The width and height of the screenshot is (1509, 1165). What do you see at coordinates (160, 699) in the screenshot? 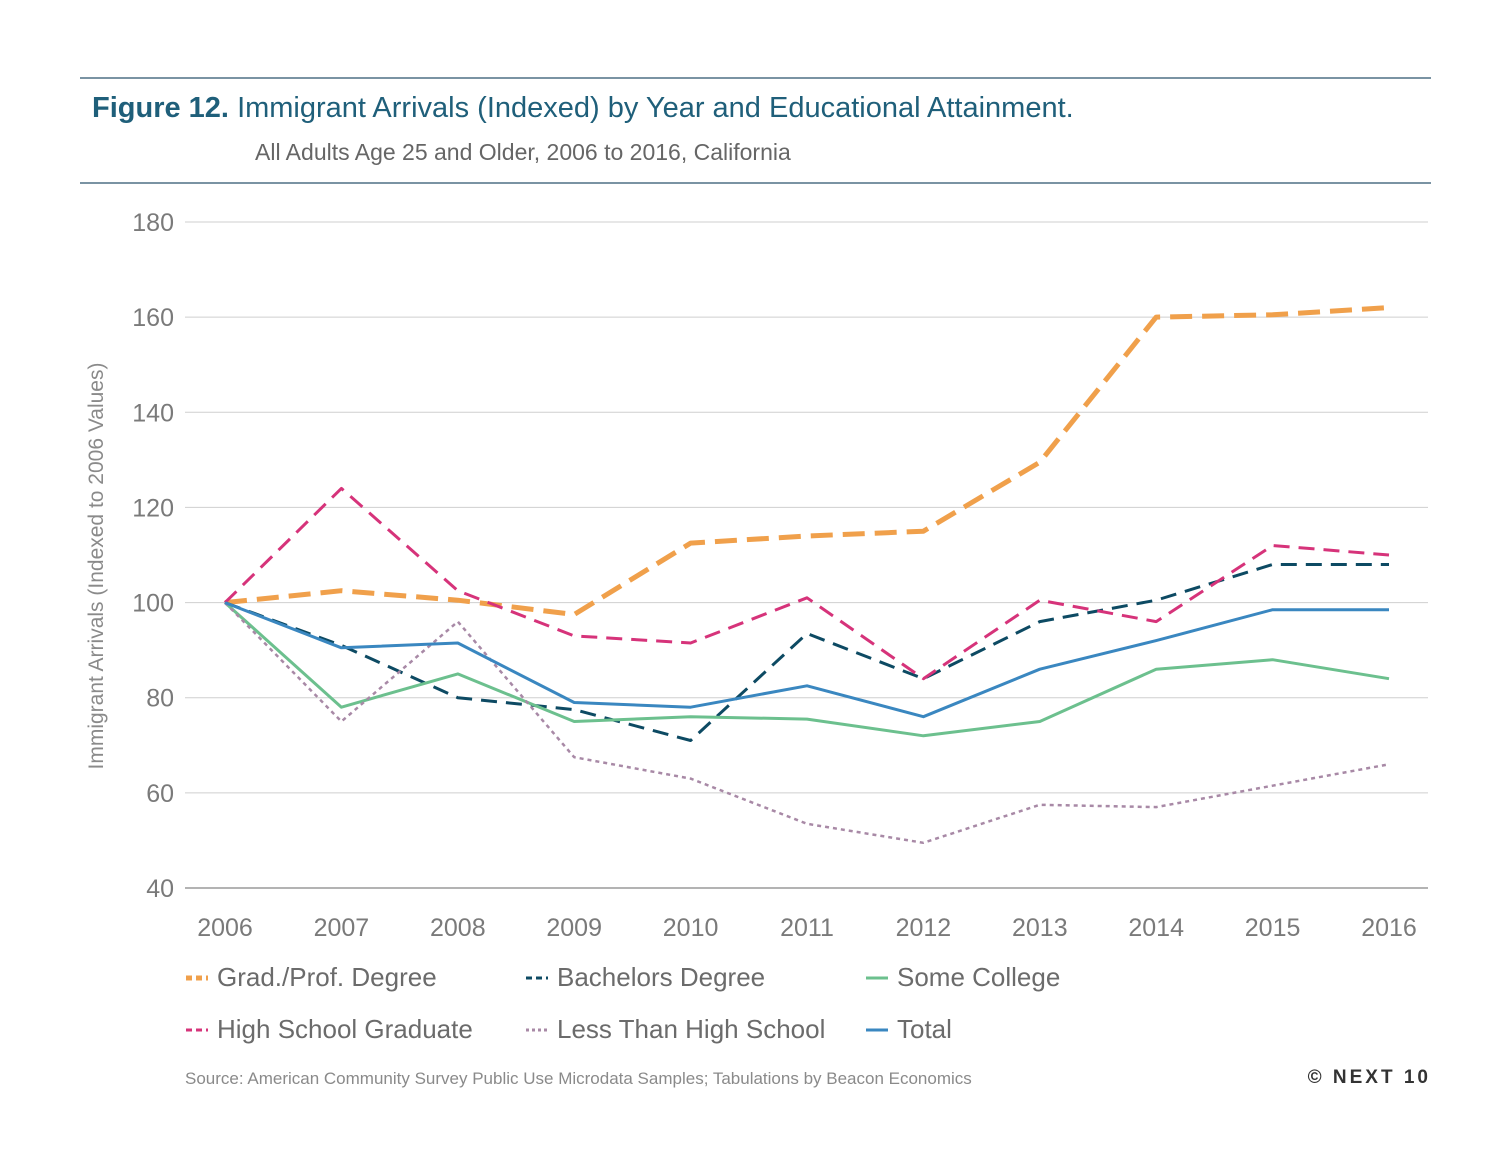
I see `y-tick-label: 80` at bounding box center [160, 699].